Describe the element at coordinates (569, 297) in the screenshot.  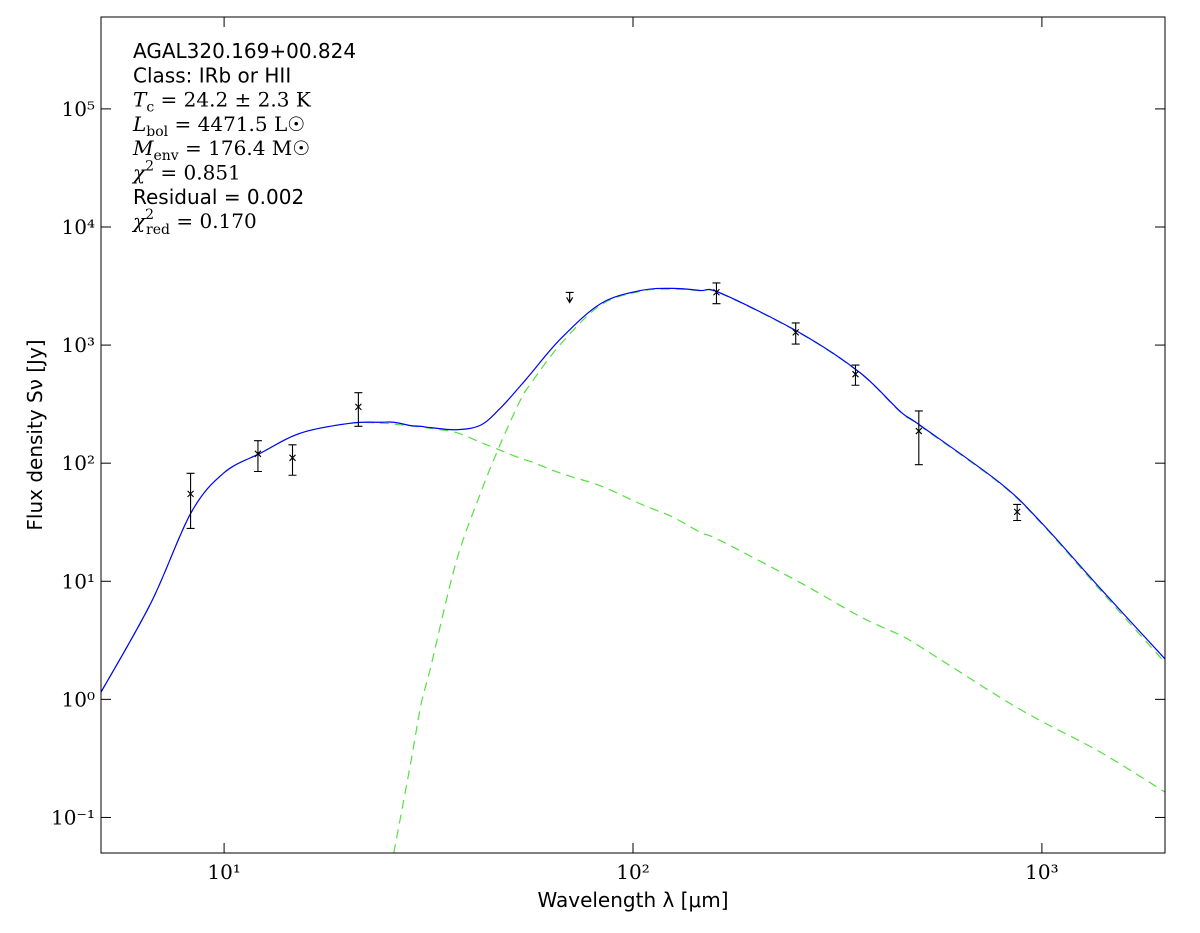
I see `upper-limit` at that location.